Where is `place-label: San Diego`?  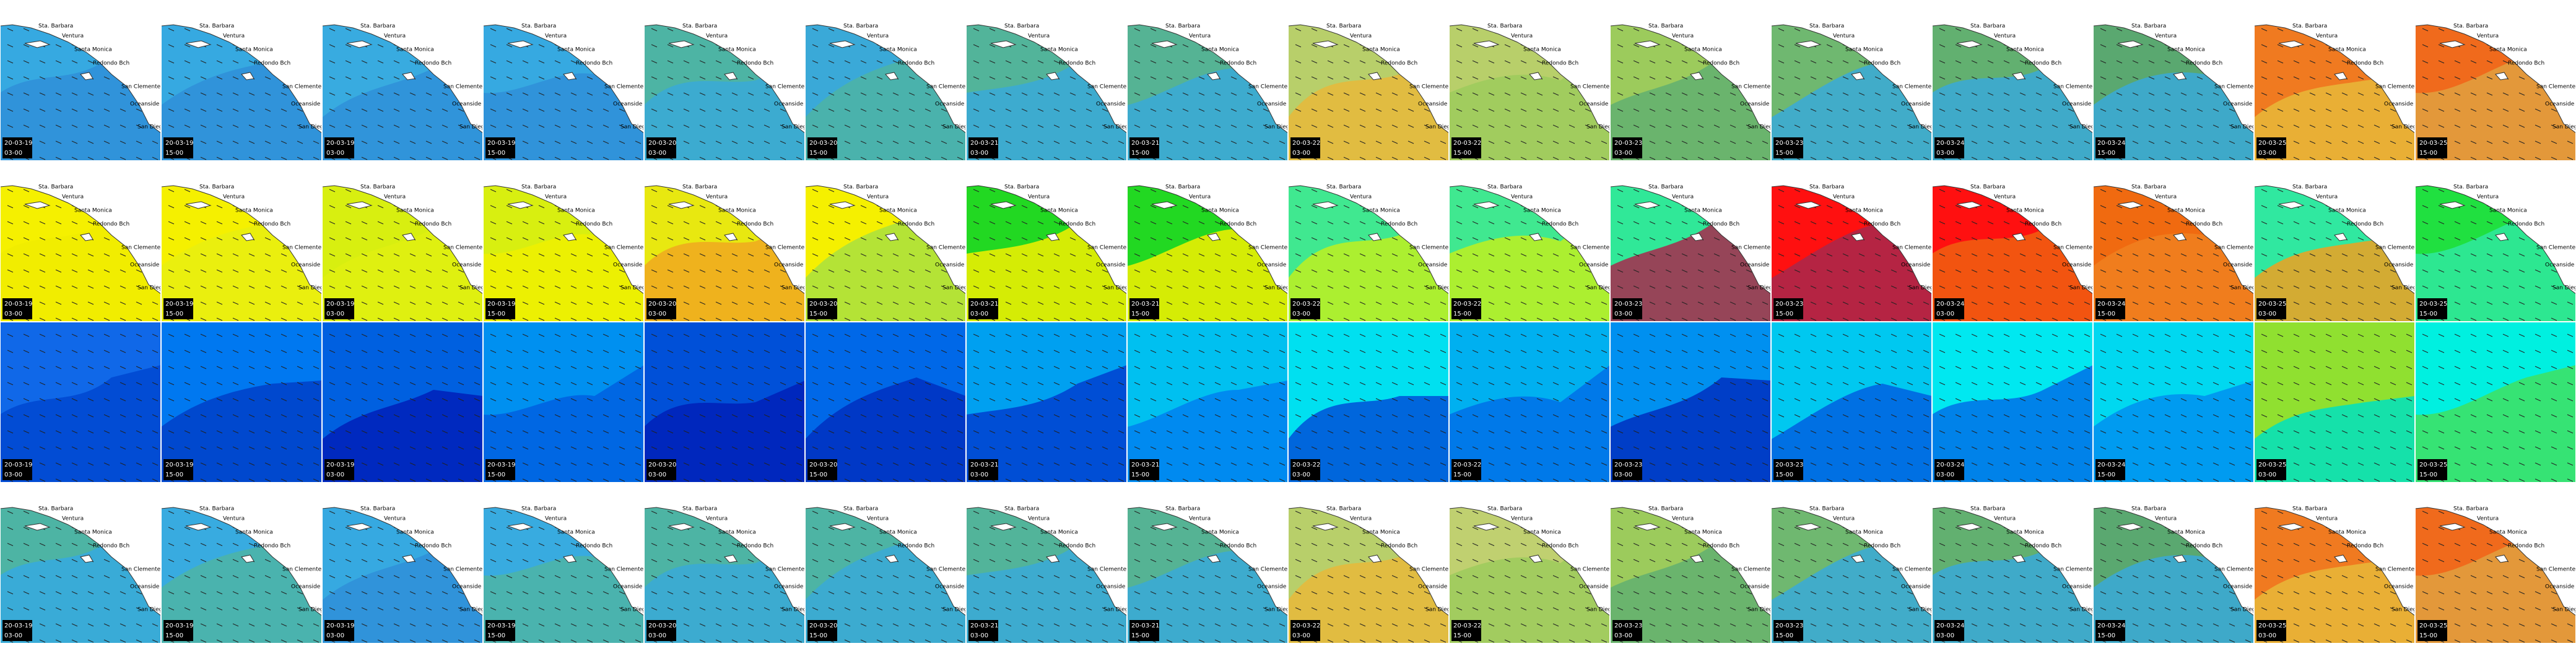 place-label: San Diego is located at coordinates (2564, 288).